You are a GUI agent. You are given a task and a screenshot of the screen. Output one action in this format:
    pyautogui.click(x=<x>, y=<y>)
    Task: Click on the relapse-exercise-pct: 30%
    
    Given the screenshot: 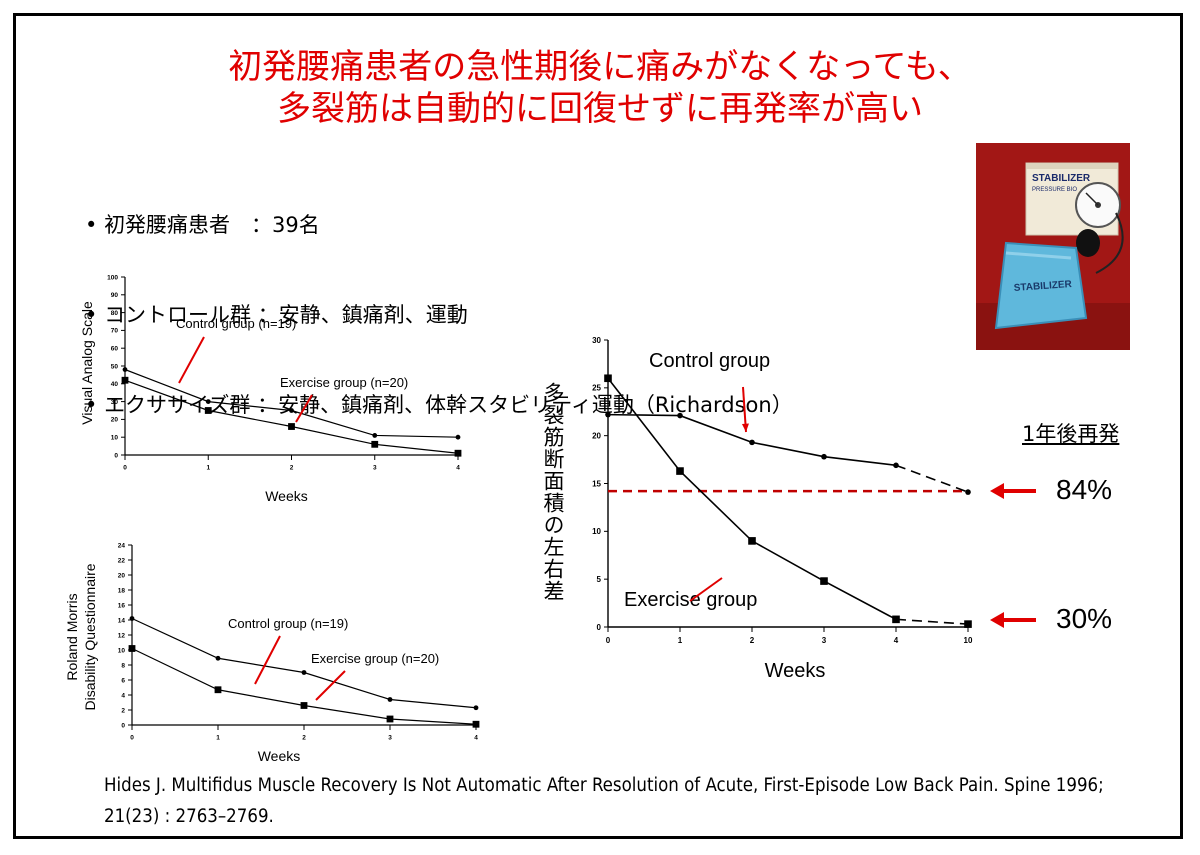 What is the action you would take?
    pyautogui.click(x=1084, y=618)
    